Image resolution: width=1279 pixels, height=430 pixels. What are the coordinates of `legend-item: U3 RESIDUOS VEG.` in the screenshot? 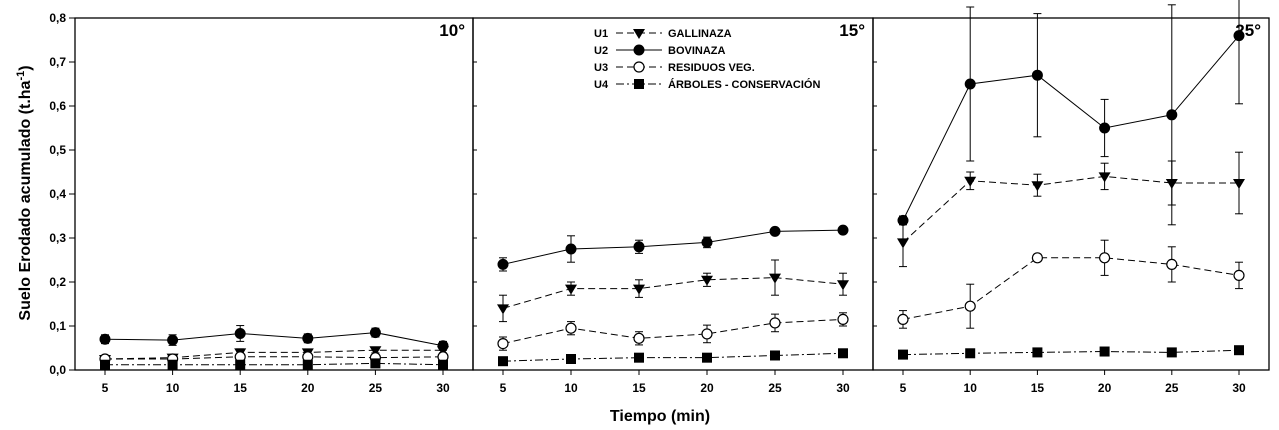 It's located at (674, 67).